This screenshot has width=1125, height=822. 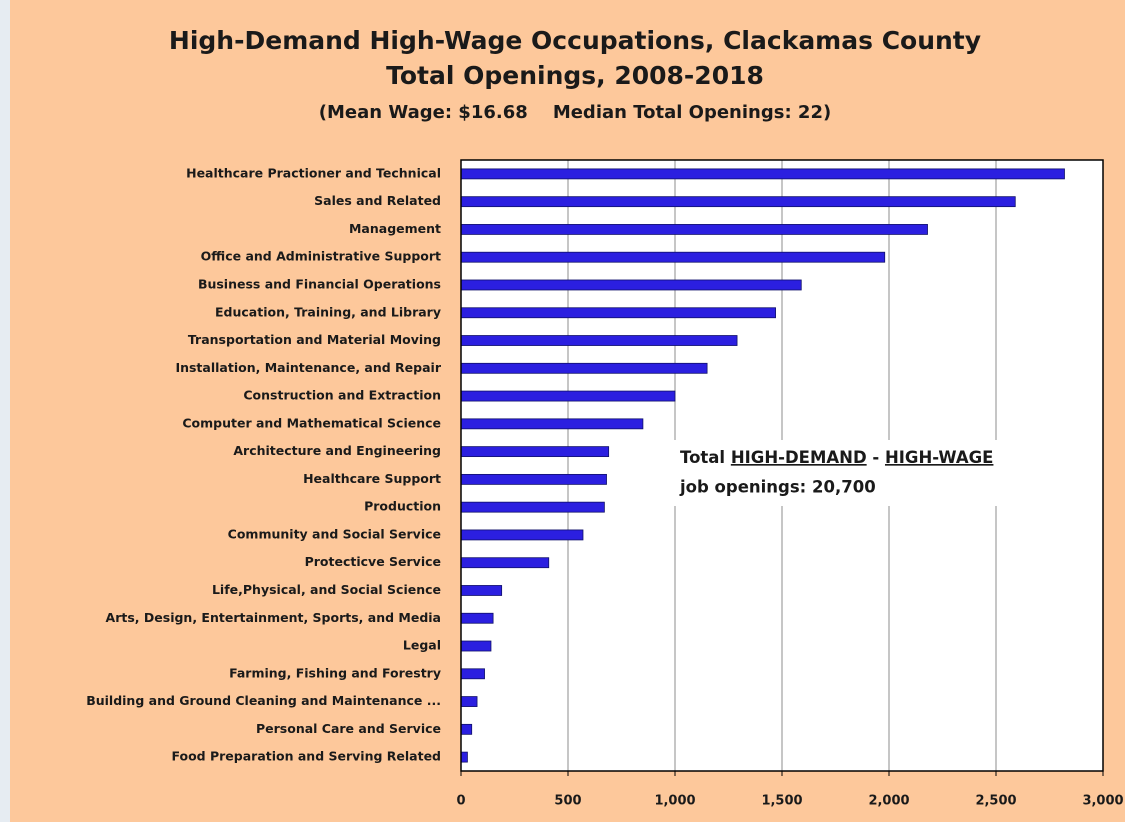 What do you see at coordinates (781, 801) in the screenshot?
I see `x-tick-label: 1,500` at bounding box center [781, 801].